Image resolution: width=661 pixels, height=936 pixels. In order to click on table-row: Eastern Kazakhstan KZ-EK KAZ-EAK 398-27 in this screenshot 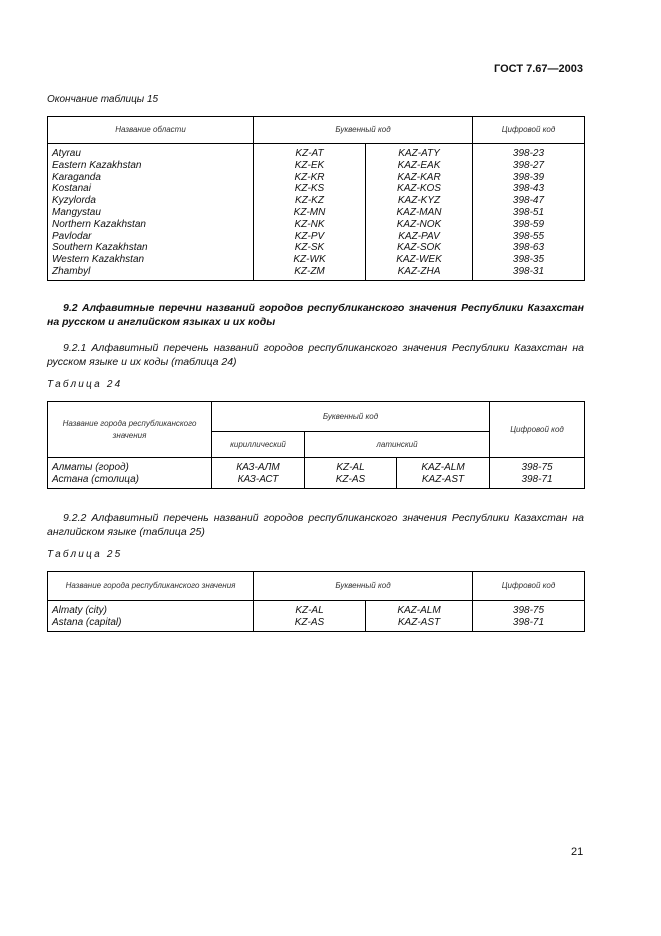, I will do `click(316, 165)`.